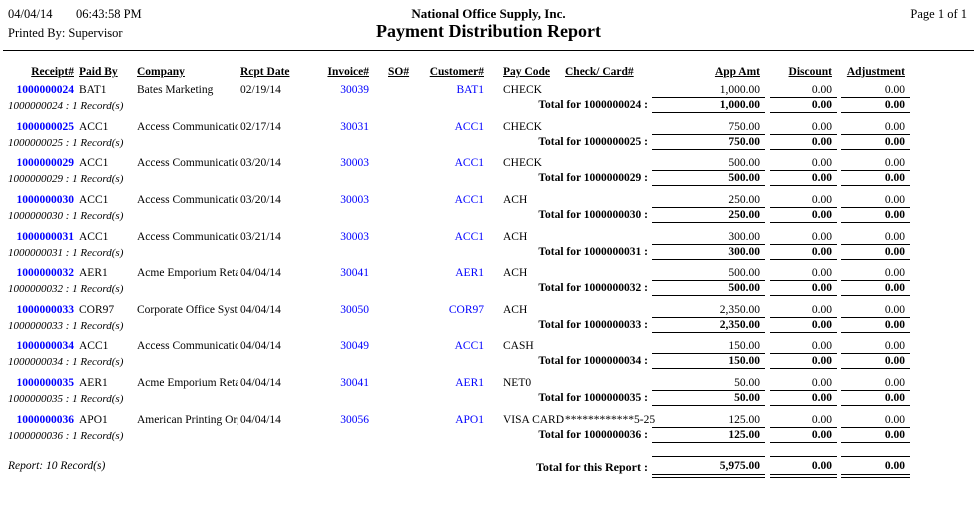 Image resolution: width=977 pixels, height=506 pixels. What do you see at coordinates (354, 126) in the screenshot?
I see `invoice-number-link: 30031` at bounding box center [354, 126].